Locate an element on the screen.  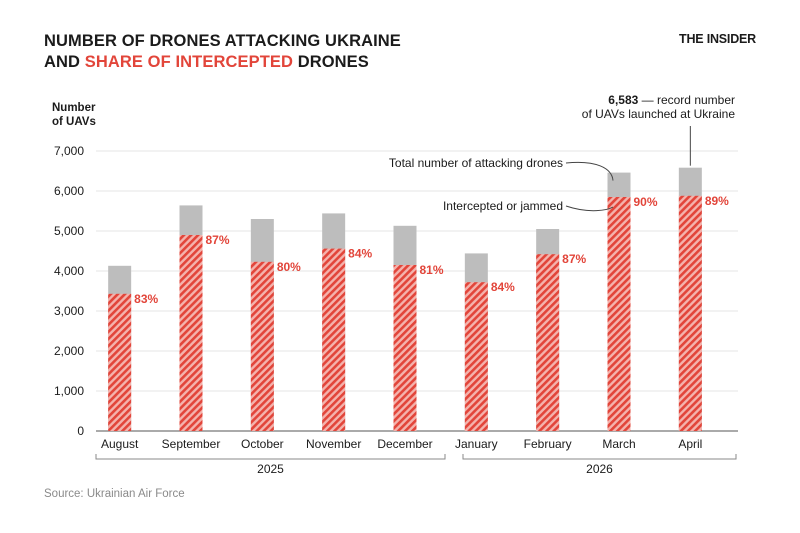
share-label: 83% is located at coordinates (146, 299).